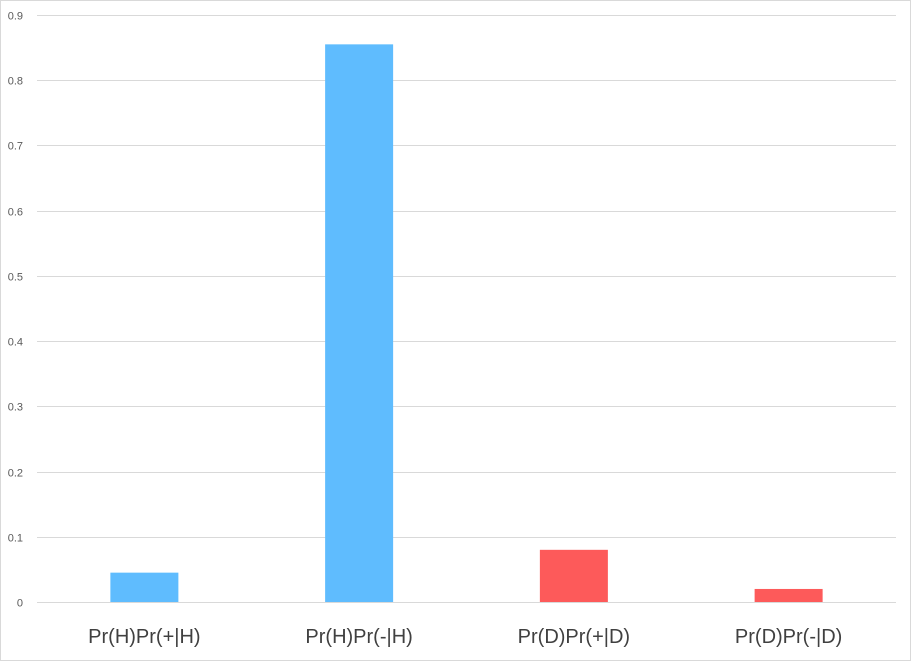  Describe the element at coordinates (15, 310) in the screenshot. I see `y-axis-tick-labels: 0 0.1 0.2 0.3 0.4 0.5 0.6 0.7 0.8 0.9` at that location.